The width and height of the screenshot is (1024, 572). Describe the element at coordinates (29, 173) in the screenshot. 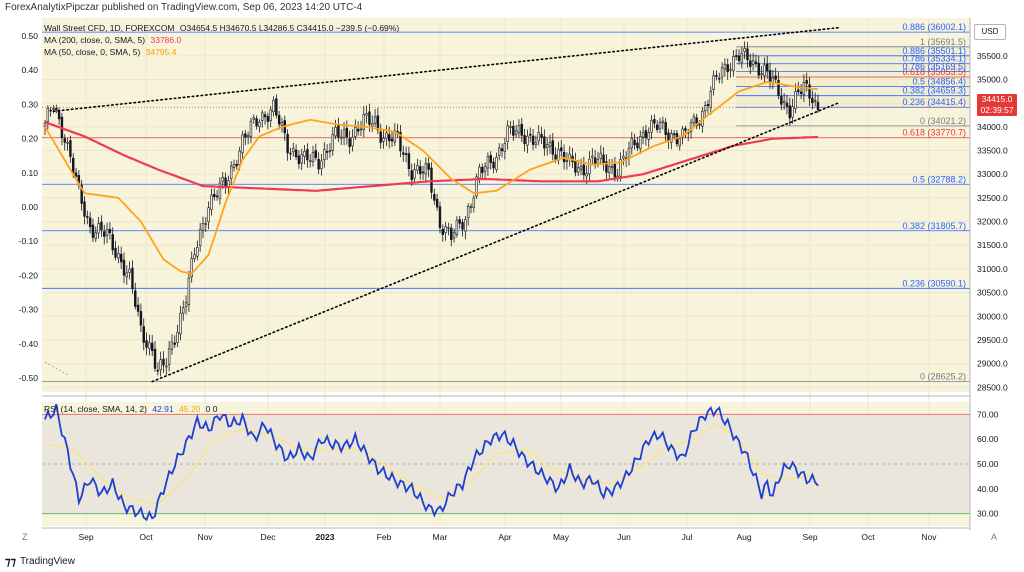

I see `left-axis-label: 0.10` at that location.